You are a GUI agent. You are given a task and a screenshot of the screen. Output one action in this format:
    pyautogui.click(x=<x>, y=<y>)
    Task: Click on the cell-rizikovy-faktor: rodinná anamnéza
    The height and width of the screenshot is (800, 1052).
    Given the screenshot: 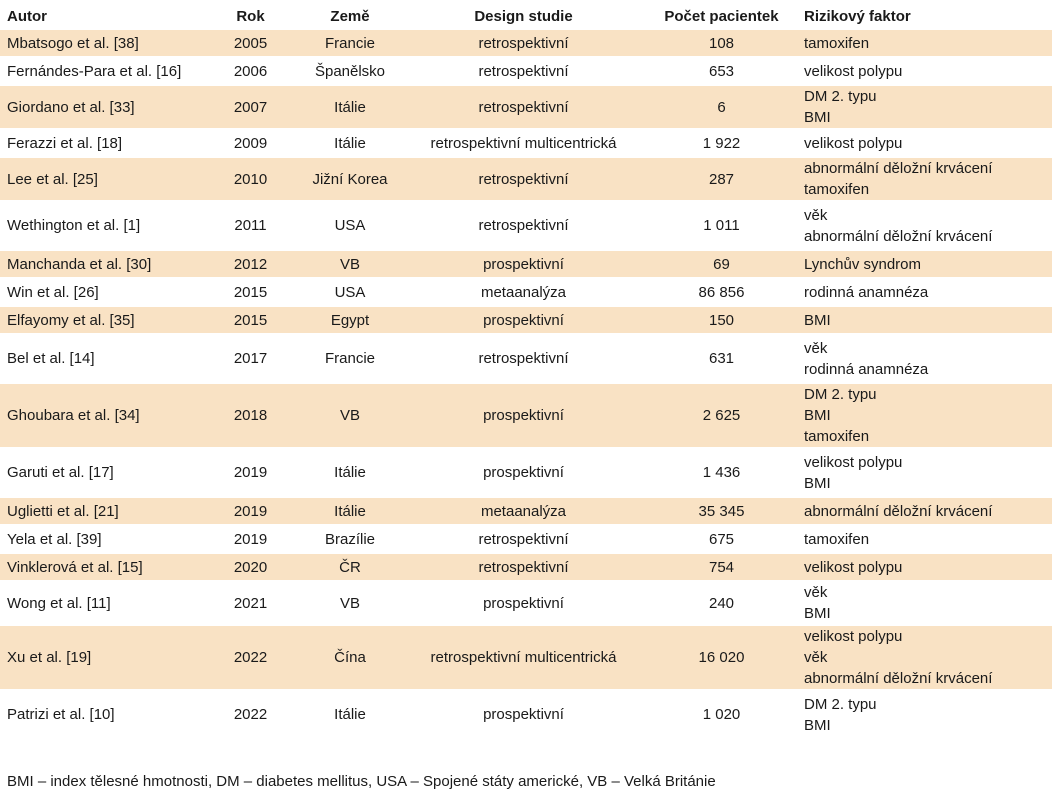 What is the action you would take?
    pyautogui.click(x=925, y=291)
    